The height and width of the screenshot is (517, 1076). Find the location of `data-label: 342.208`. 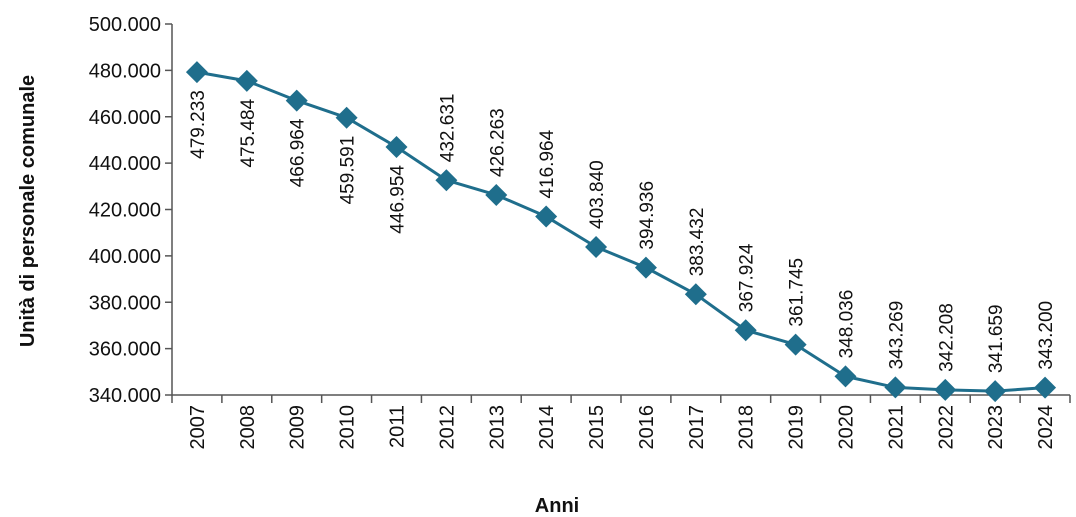

data-label: 342.208 is located at coordinates (946, 337).